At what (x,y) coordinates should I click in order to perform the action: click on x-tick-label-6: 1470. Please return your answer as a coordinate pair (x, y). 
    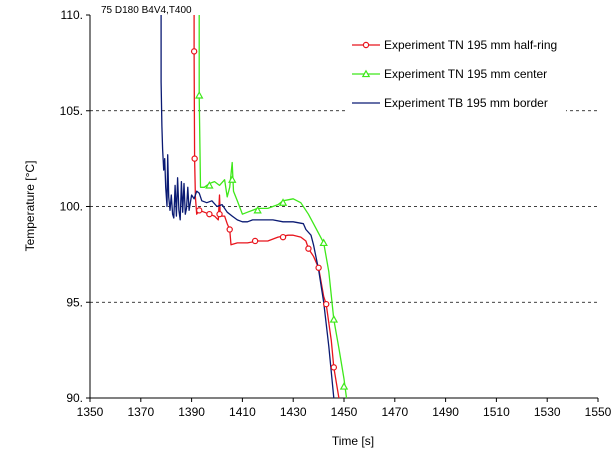
    Looking at the image, I should click on (394, 412).